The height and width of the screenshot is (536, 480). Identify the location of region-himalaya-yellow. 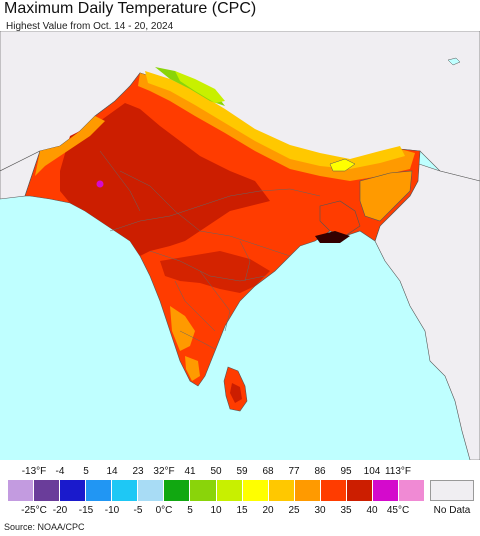
(275, 120).